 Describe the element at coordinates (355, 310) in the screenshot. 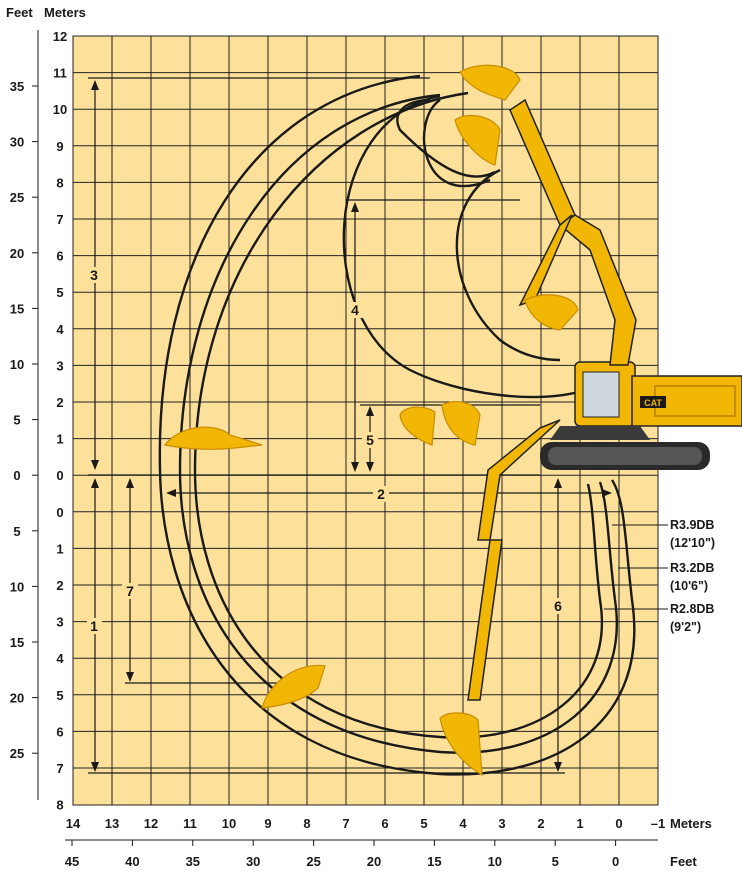

I see `callout-4: 4` at that location.